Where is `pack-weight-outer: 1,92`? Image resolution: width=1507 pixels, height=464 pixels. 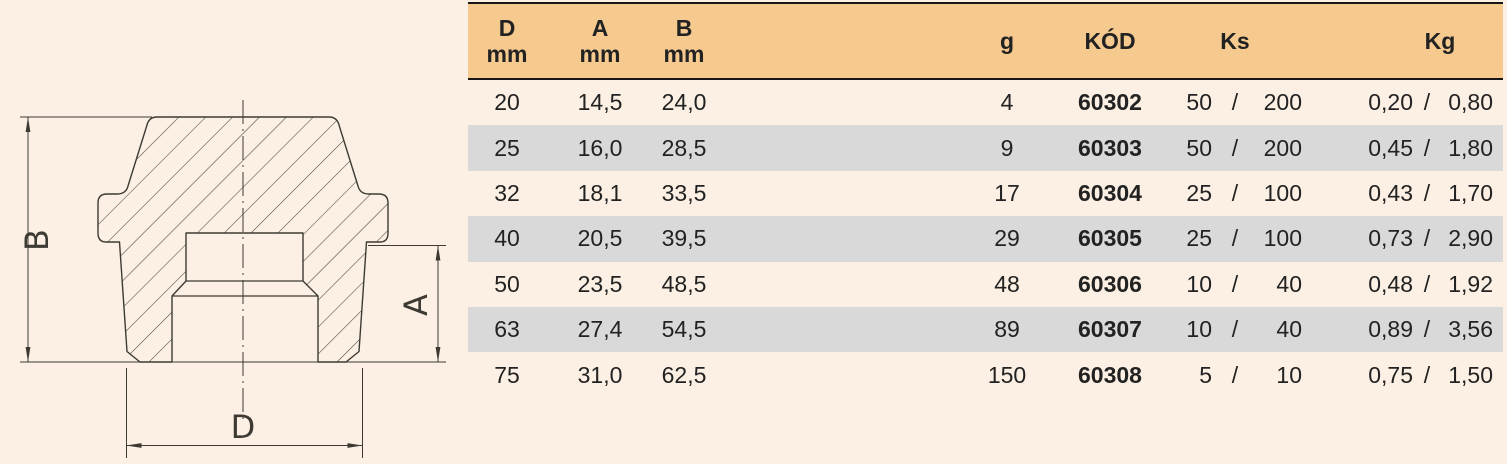
pack-weight-outer: 1,92 is located at coordinates (1470, 283).